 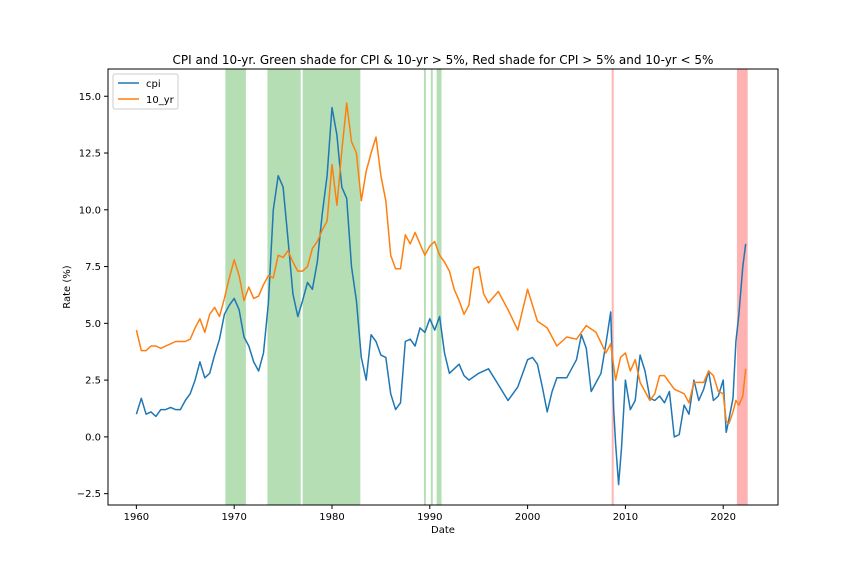 What do you see at coordinates (527, 517) in the screenshot?
I see `x-tick-label: 2000` at bounding box center [527, 517].